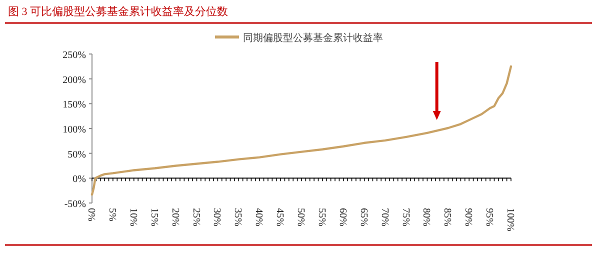  What do you see at coordinates (74, 80) in the screenshot?
I see `y-tick-label: 200%` at bounding box center [74, 80].